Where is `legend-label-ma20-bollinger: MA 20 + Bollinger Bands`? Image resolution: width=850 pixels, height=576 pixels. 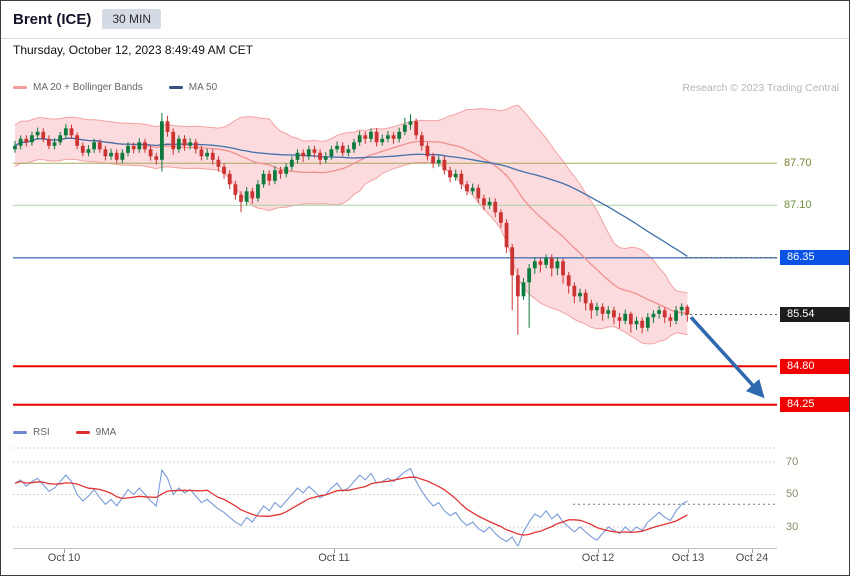
legend-label-ma20-bollinger: MA 20 + Bollinger Bands is located at coordinates (88, 87).